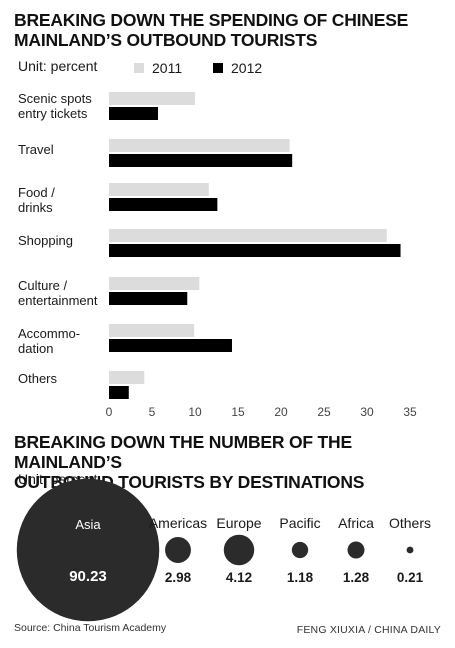 This screenshot has width=455, height=648. What do you see at coordinates (166, 40) in the screenshot?
I see `spending-title-line-2: MAINLAND’S OUTBOUND TOURISTS` at bounding box center [166, 40].